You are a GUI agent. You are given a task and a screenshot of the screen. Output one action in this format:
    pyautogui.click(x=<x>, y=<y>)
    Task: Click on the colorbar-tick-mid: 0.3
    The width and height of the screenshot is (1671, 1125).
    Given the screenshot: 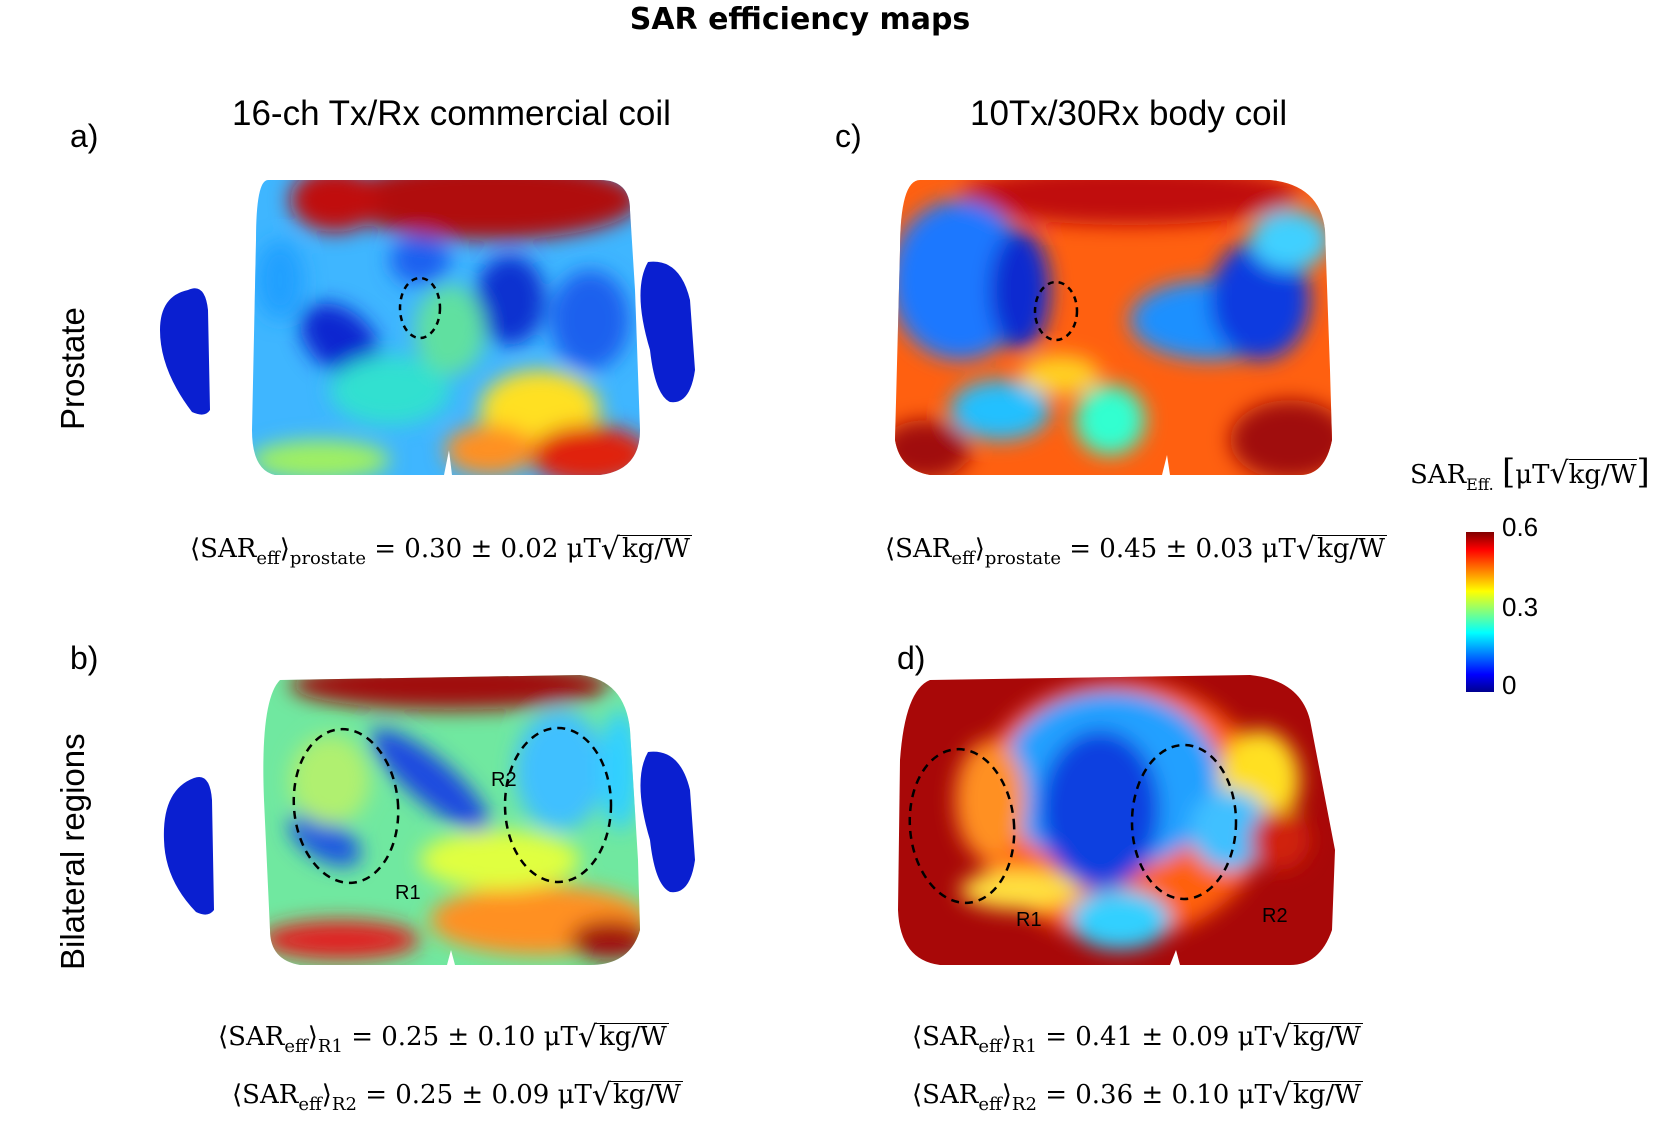 What is the action you would take?
    pyautogui.click(x=1520, y=607)
    